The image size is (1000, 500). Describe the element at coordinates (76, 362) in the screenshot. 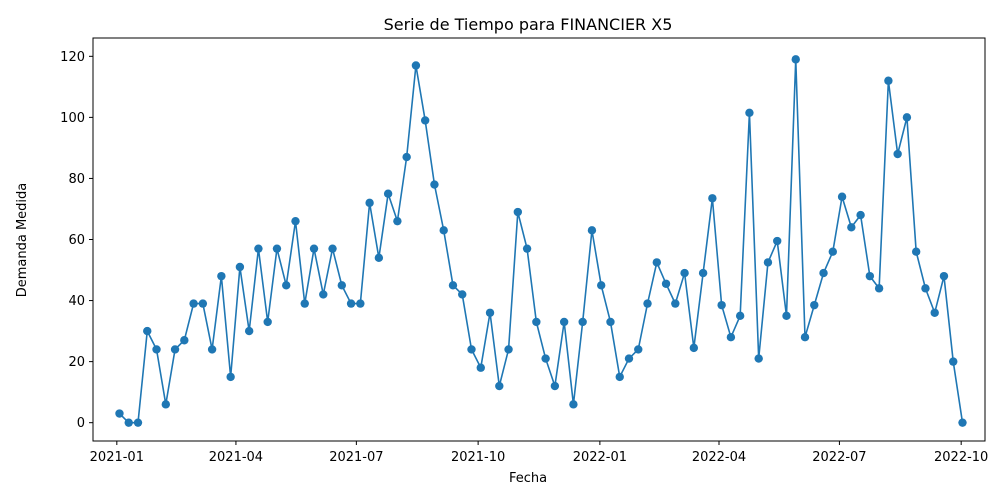

I see `y-tick-label: 20` at that location.